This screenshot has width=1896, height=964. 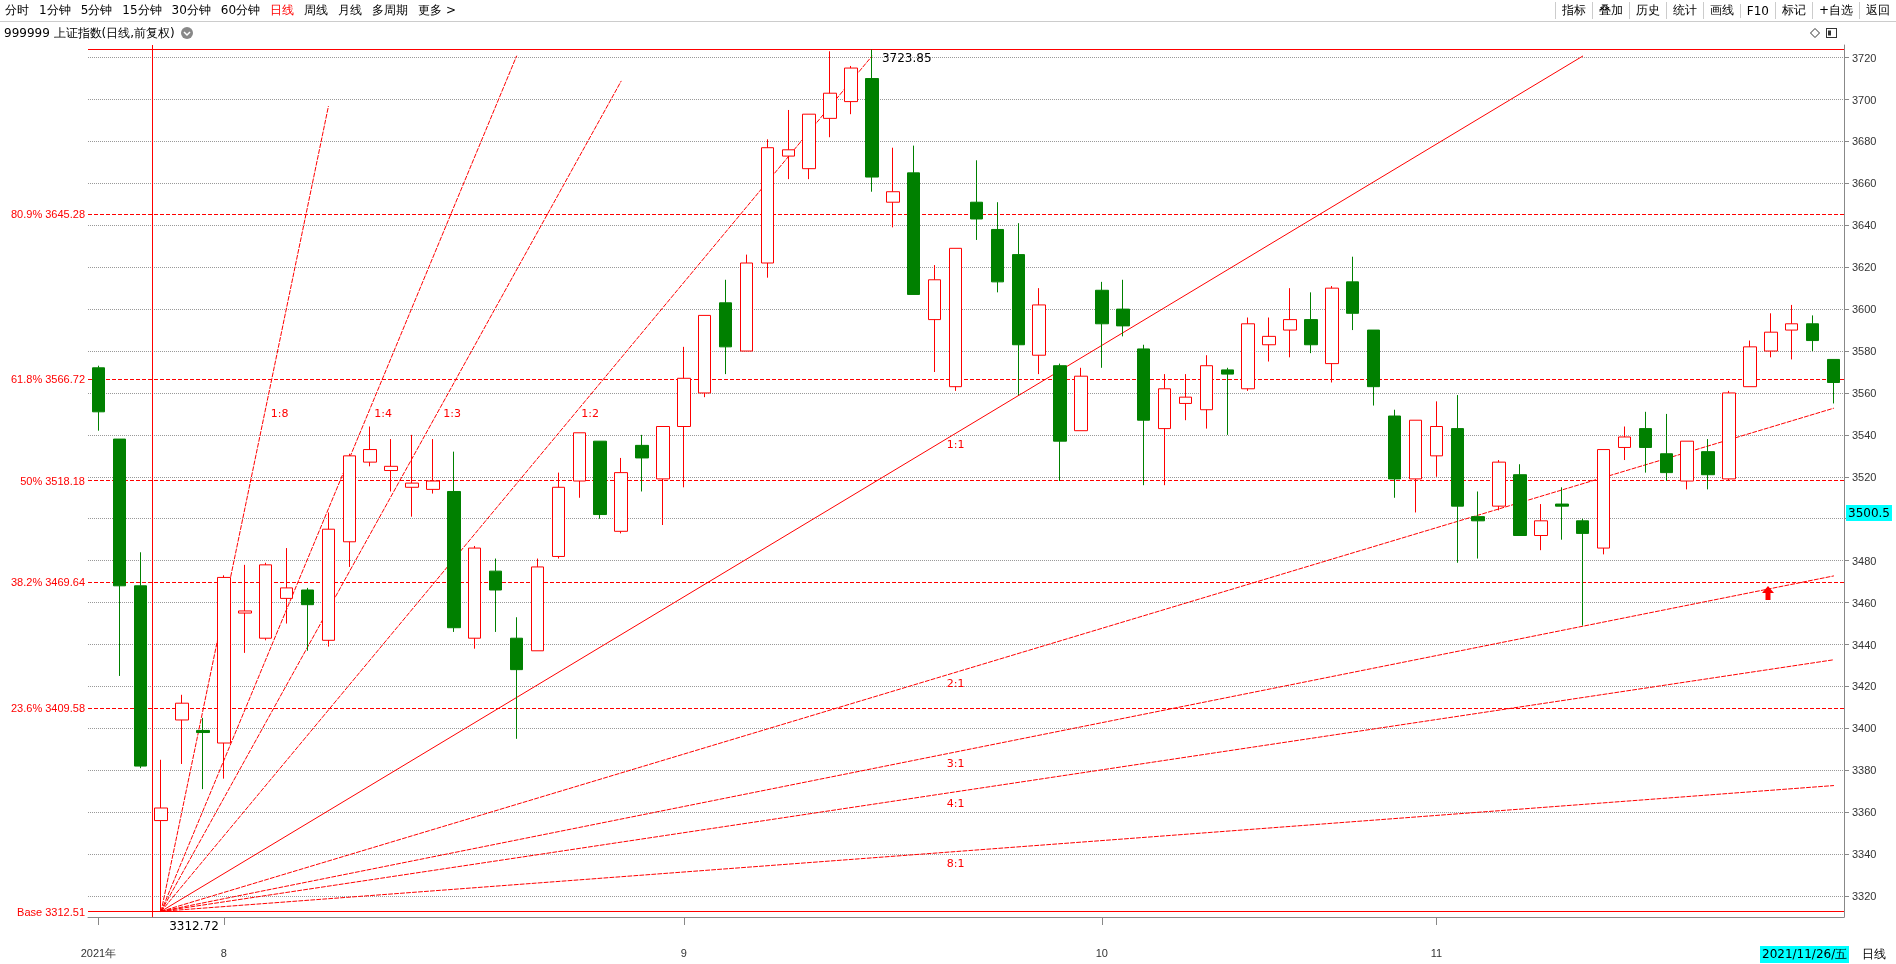 I want to click on y-tick-label: 3680, so click(x=1864, y=141).